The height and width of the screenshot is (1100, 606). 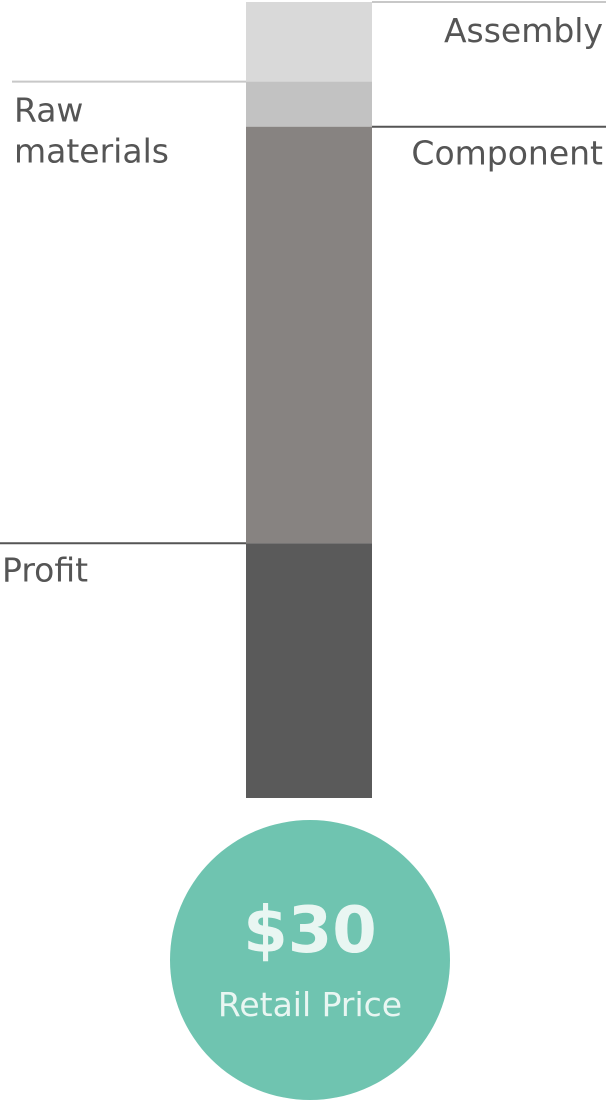 I want to click on segment-label-profit: Profit, so click(x=45, y=569).